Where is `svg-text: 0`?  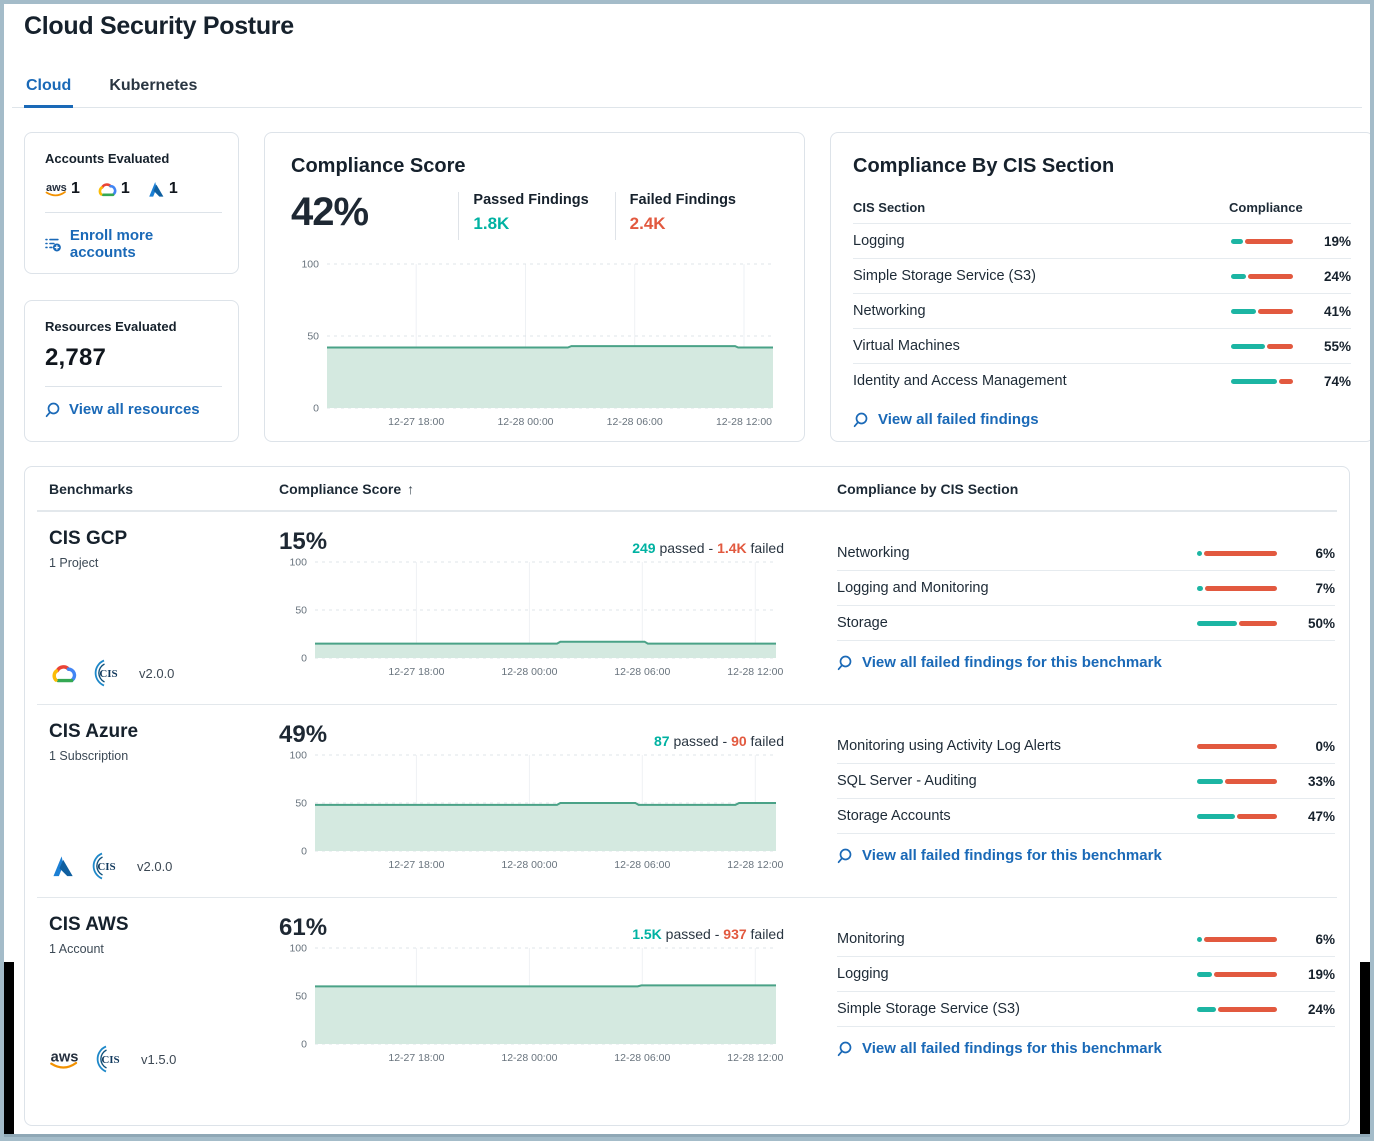 svg-text: 0 is located at coordinates (304, 852).